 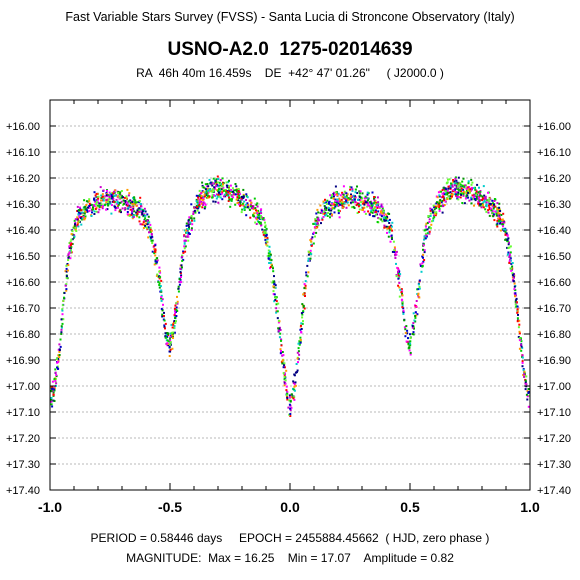 What do you see at coordinates (554, 231) in the screenshot?
I see `y-tick-label-right: +16.40` at bounding box center [554, 231].